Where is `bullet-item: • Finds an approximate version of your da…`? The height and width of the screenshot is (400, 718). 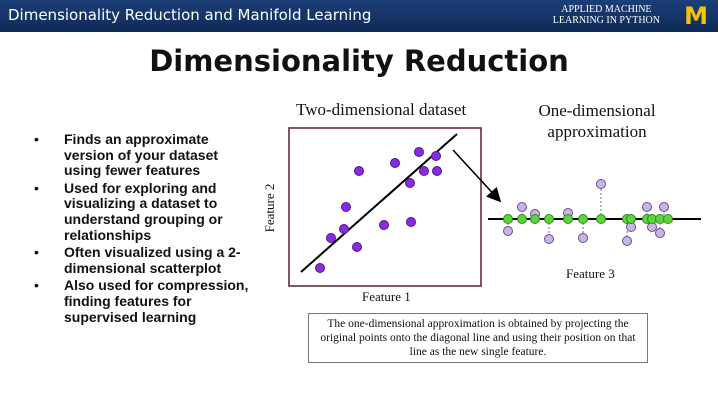 bullet-item: • Finds an approximate version of your da… is located at coordinates (146, 155).